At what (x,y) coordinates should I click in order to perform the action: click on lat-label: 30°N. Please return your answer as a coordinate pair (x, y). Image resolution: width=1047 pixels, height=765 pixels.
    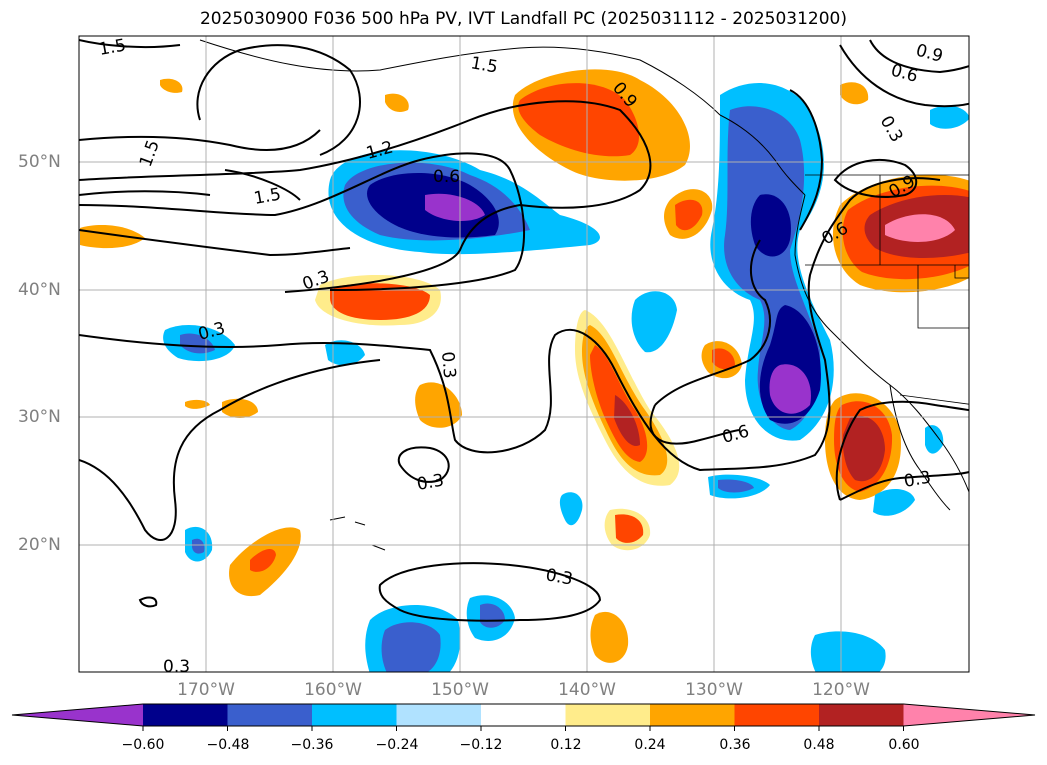
    Looking at the image, I should click on (39, 417).